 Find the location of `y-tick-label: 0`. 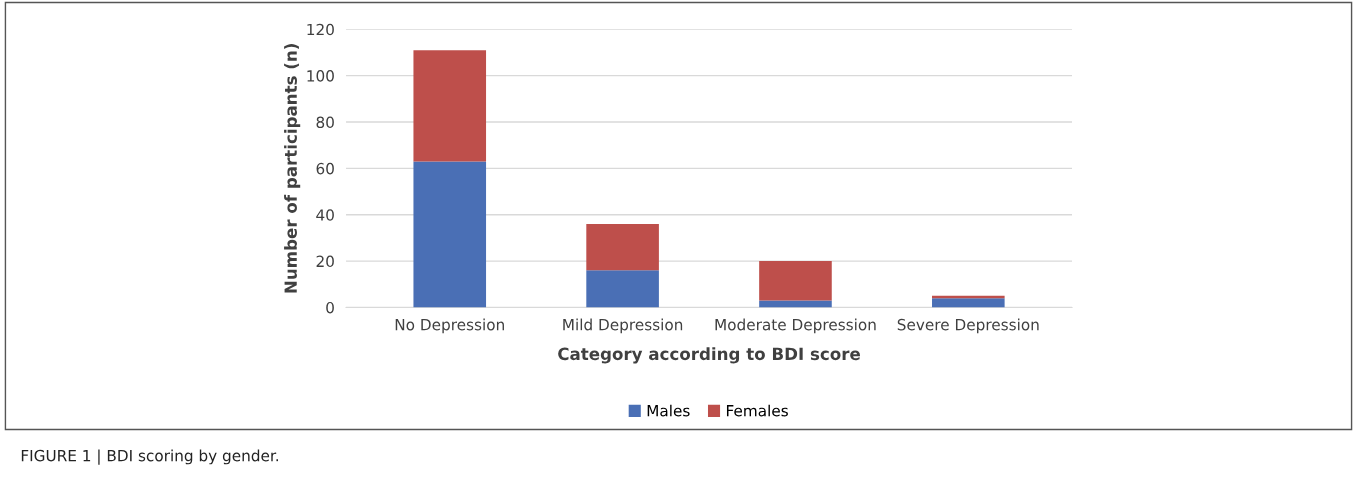

y-tick-label: 0 is located at coordinates (330, 307).